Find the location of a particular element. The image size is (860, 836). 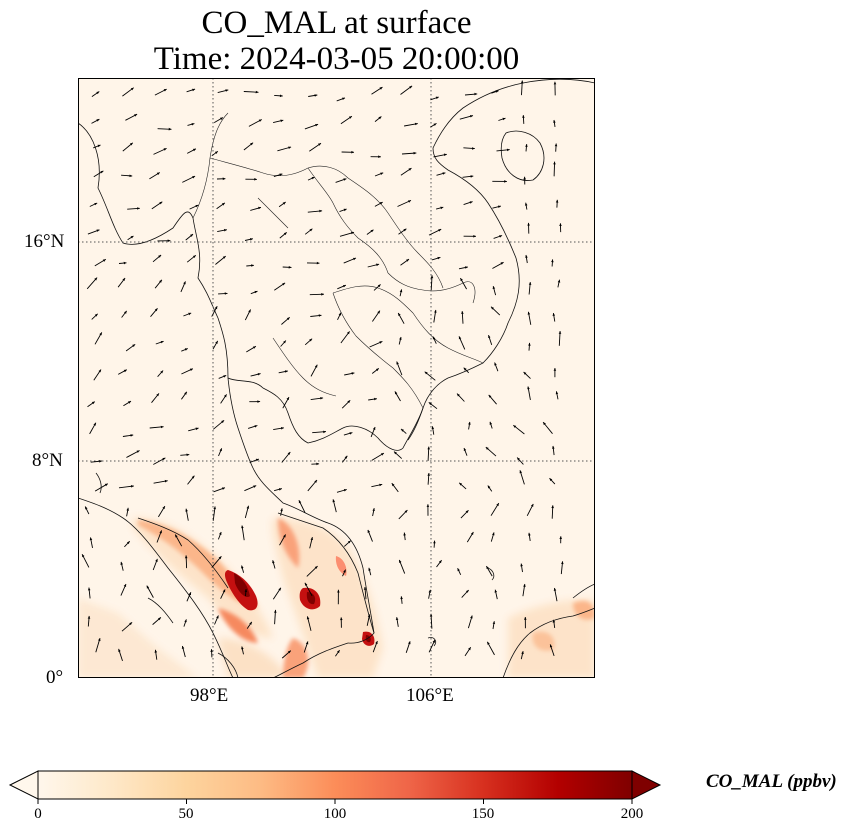

colorbar-tick-0: 0 is located at coordinates (38, 814).